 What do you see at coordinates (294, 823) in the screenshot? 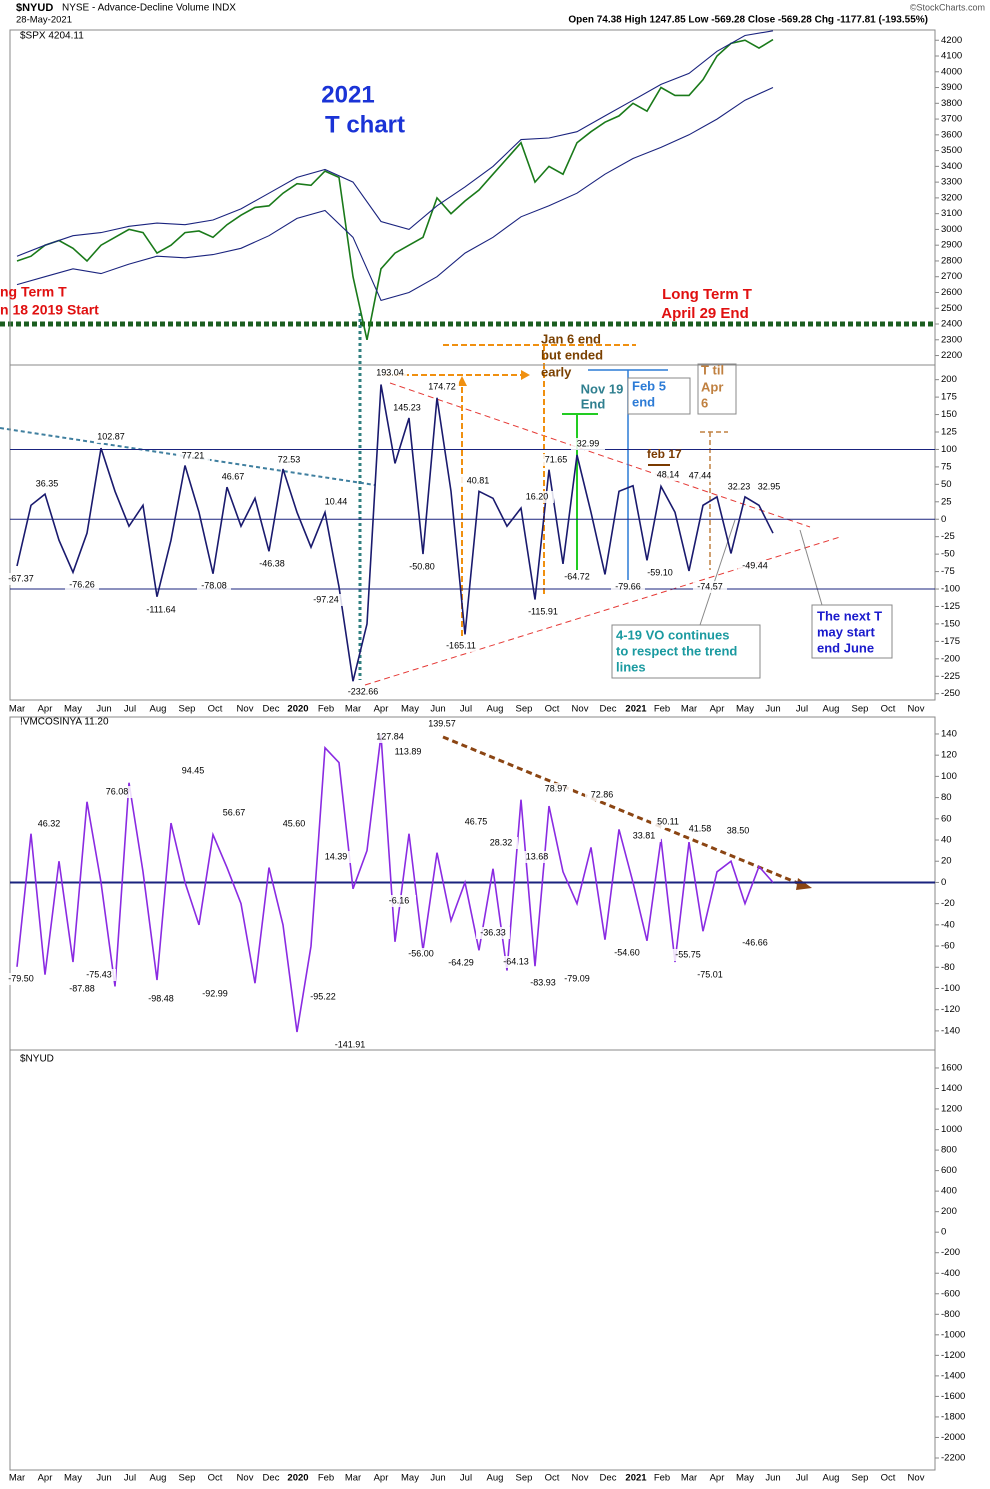
I see `peak-label: 45.60` at bounding box center [294, 823].